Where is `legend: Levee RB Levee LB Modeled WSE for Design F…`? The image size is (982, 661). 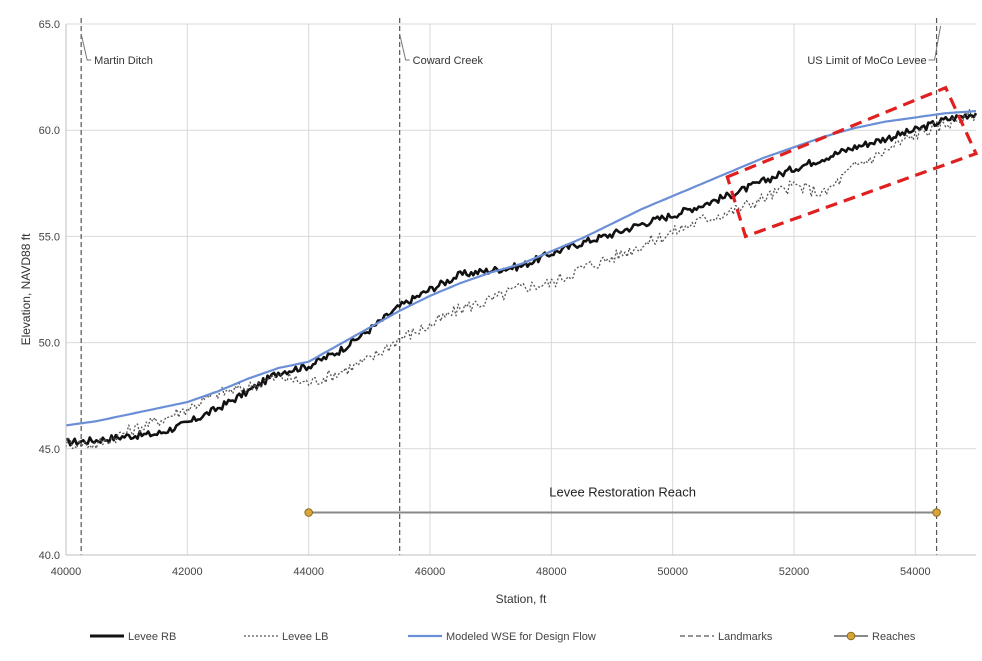
legend: Levee RB Levee LB Modeled WSE for Design F… is located at coordinates (503, 637).